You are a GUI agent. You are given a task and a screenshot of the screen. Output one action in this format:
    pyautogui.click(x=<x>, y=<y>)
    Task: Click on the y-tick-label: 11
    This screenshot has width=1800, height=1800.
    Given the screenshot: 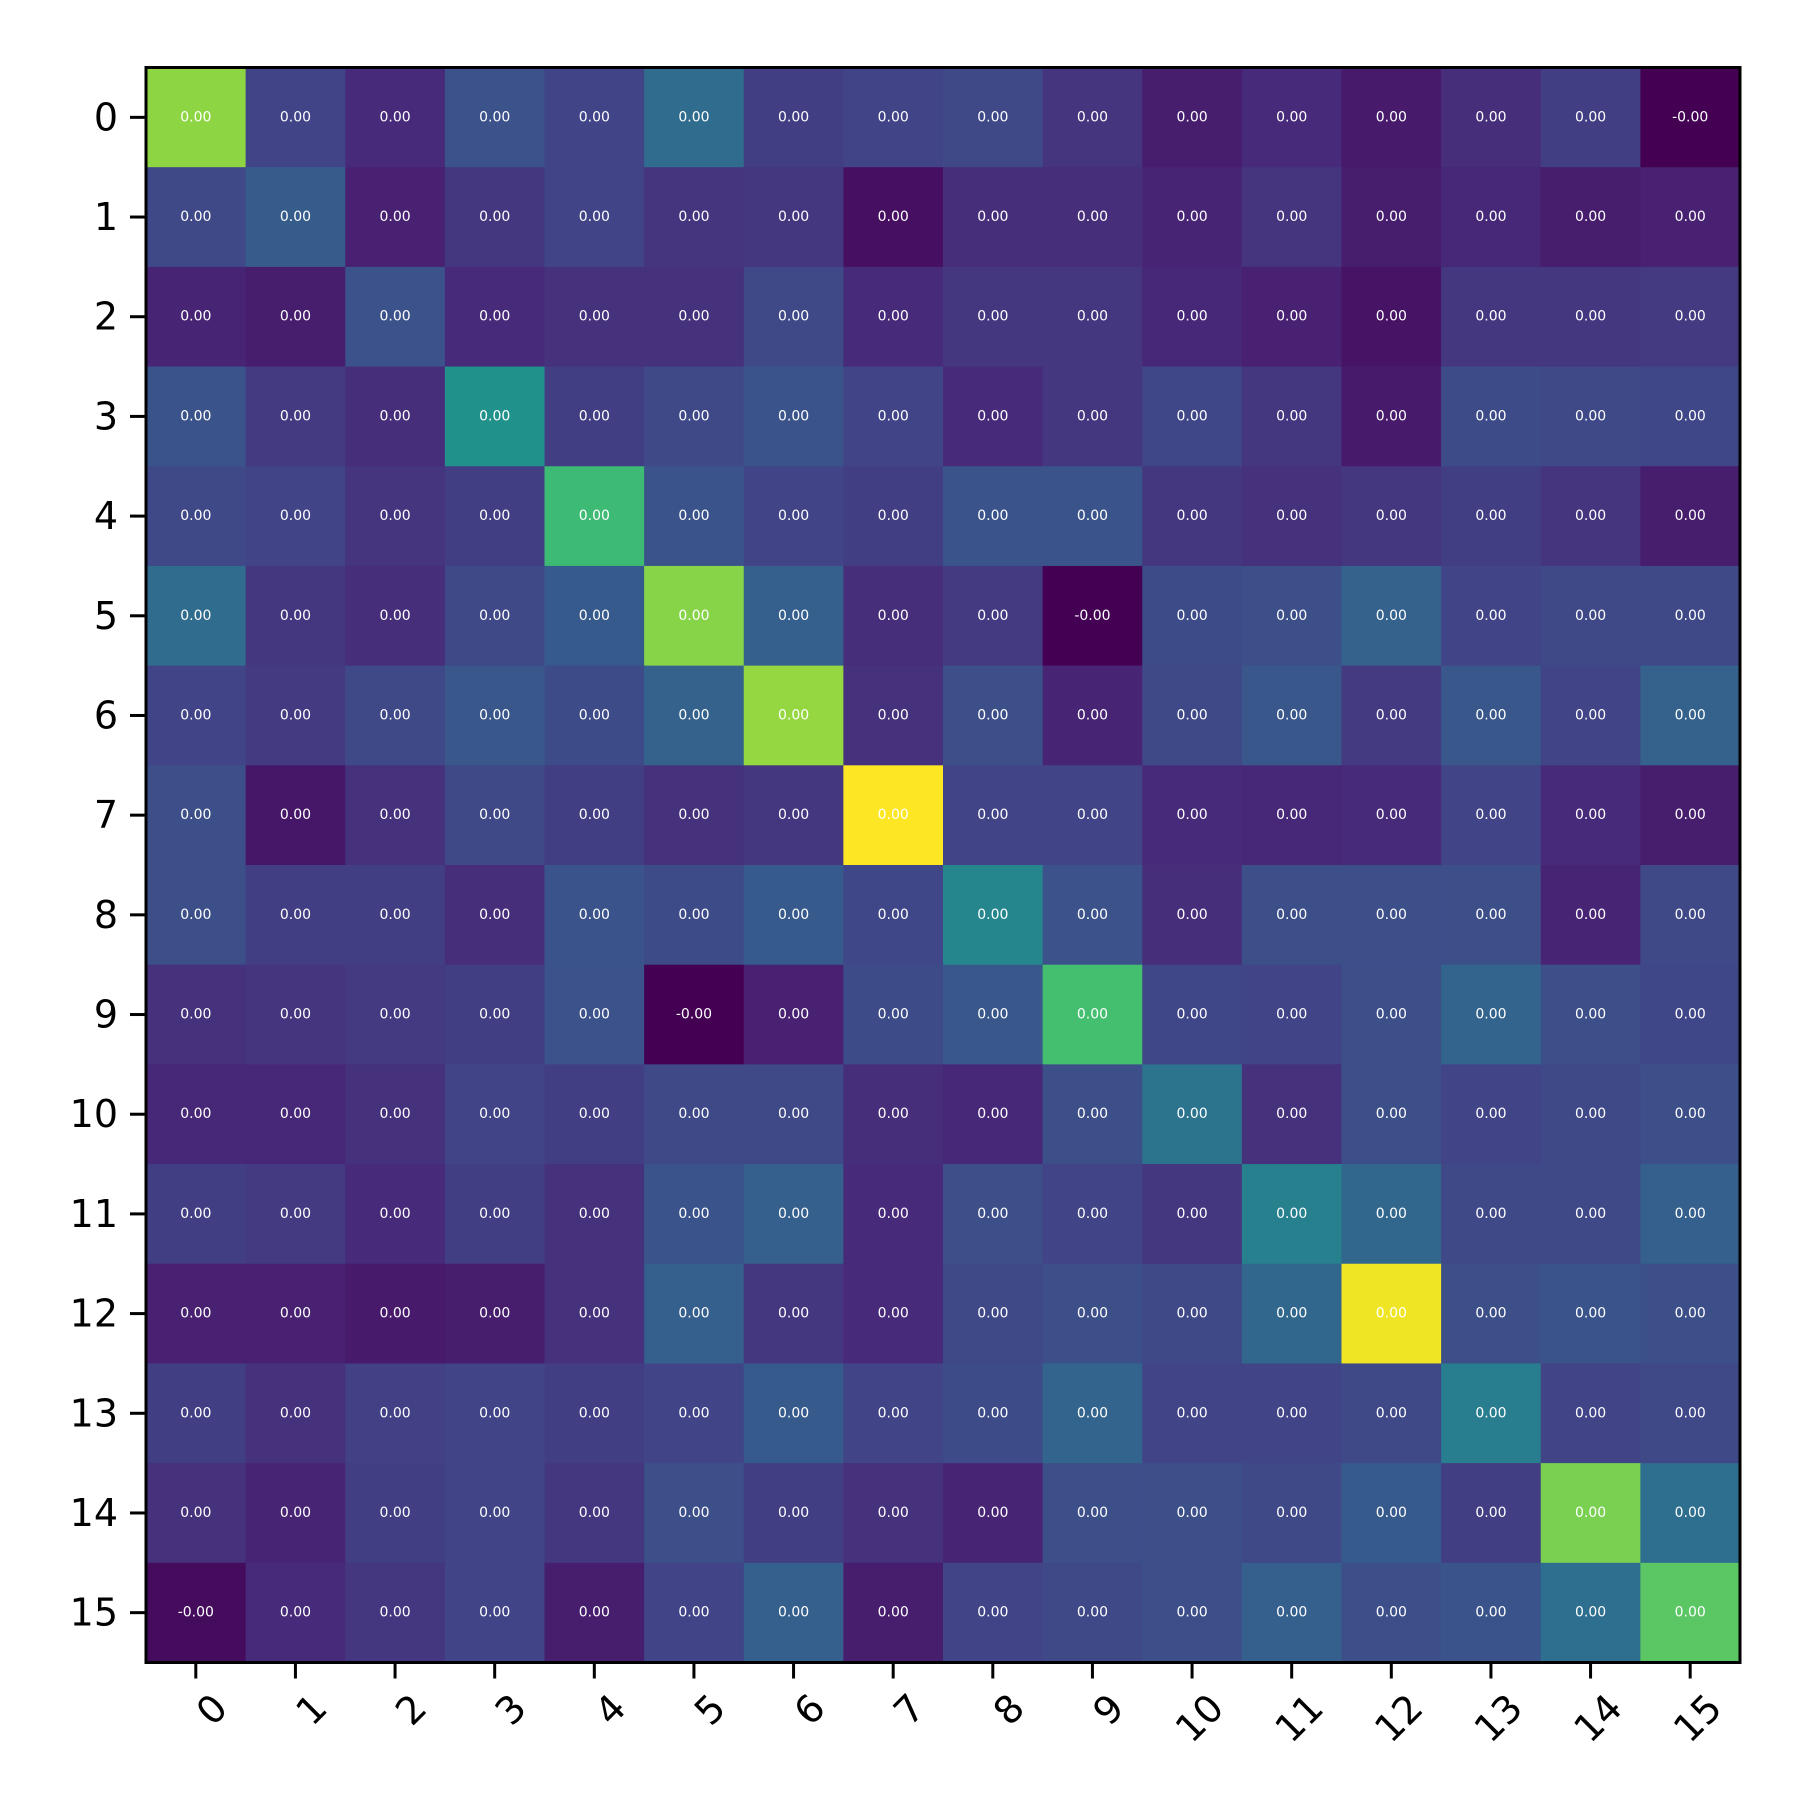 What is the action you would take?
    pyautogui.click(x=94, y=1214)
    